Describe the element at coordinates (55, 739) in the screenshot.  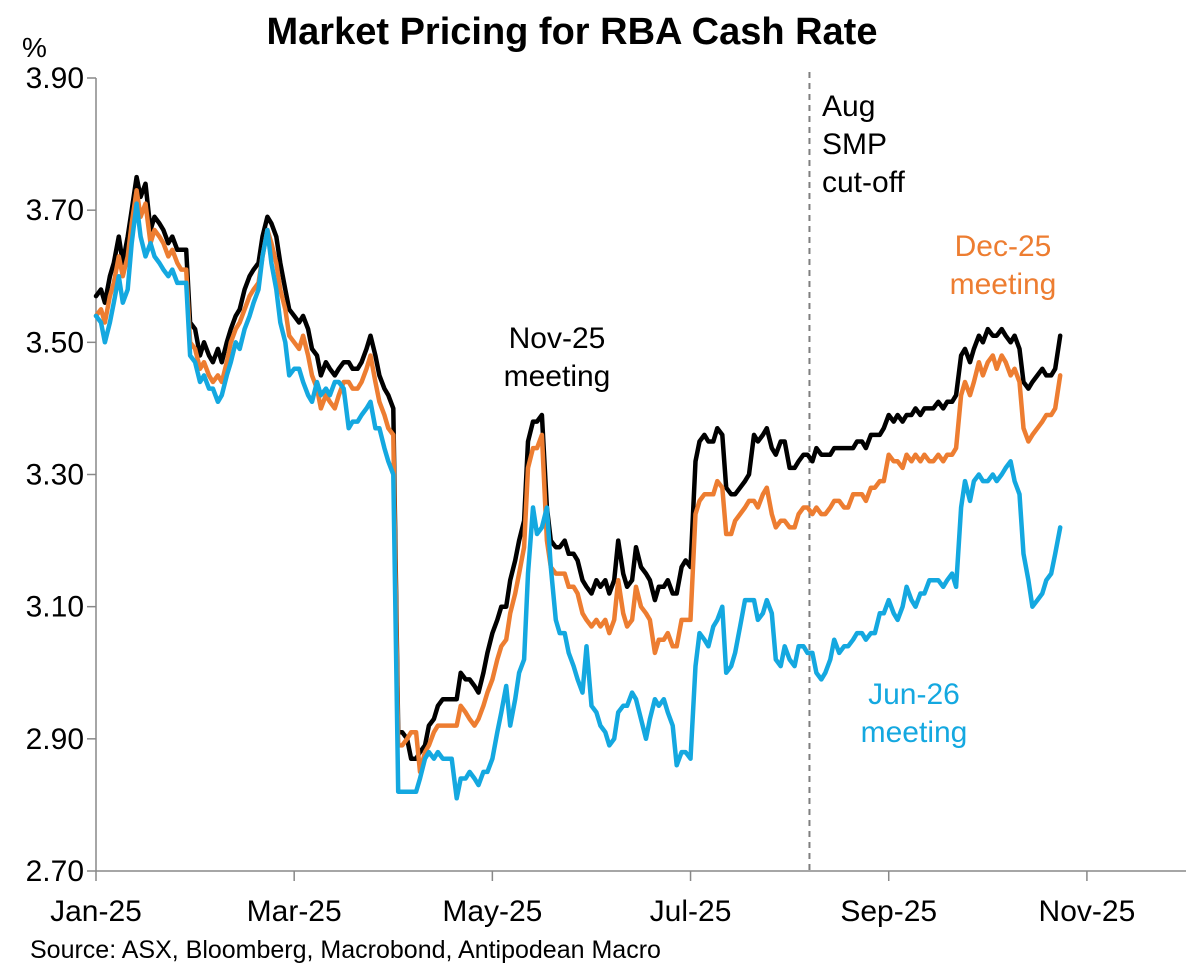
I see `y-tick-label: 2.90` at that location.